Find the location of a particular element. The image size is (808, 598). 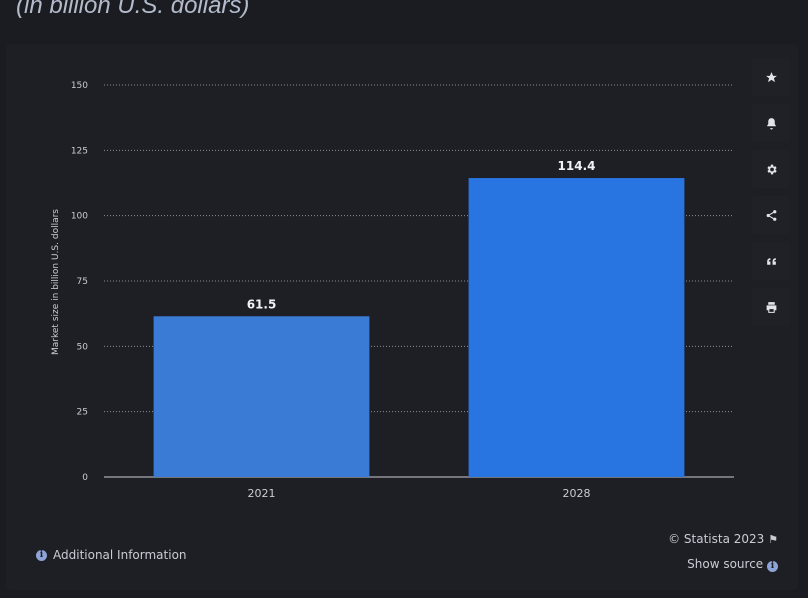

flag-icon: ⚑ is located at coordinates (773, 539).